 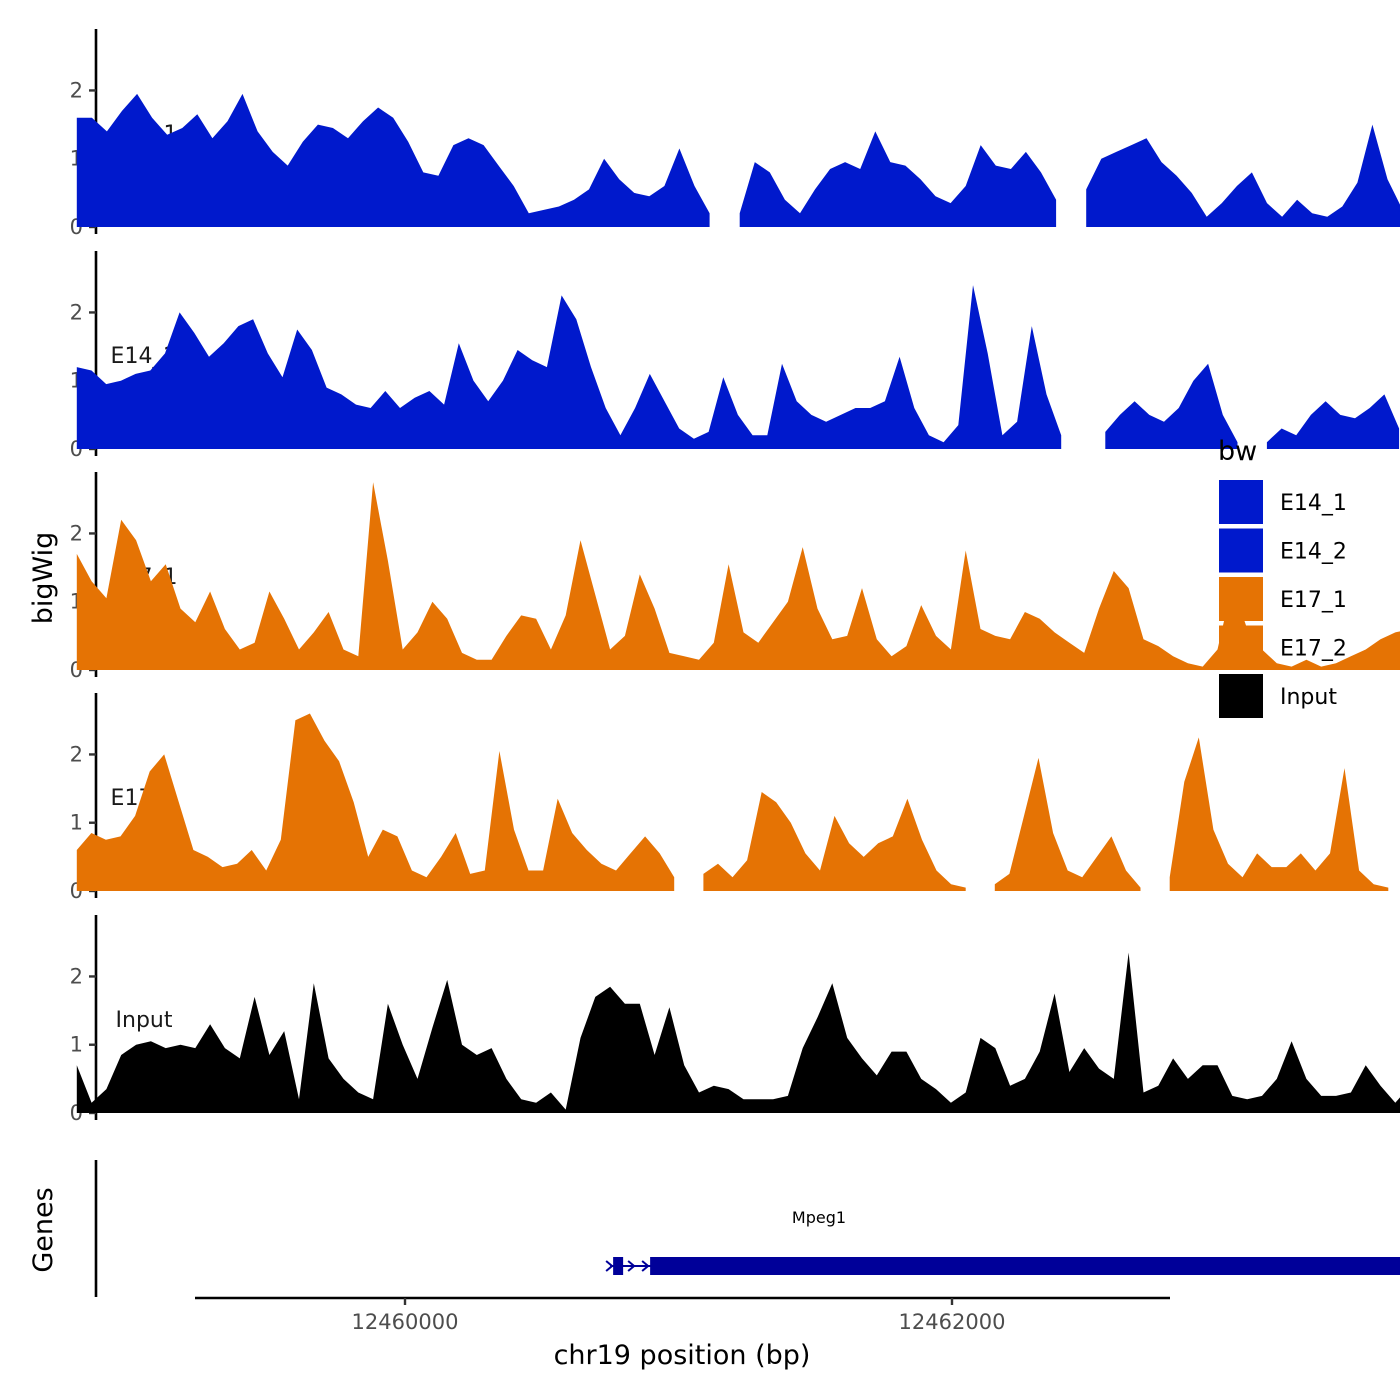 I want to click on genes-panel: Mpeg1, so click(x=747, y=1228).